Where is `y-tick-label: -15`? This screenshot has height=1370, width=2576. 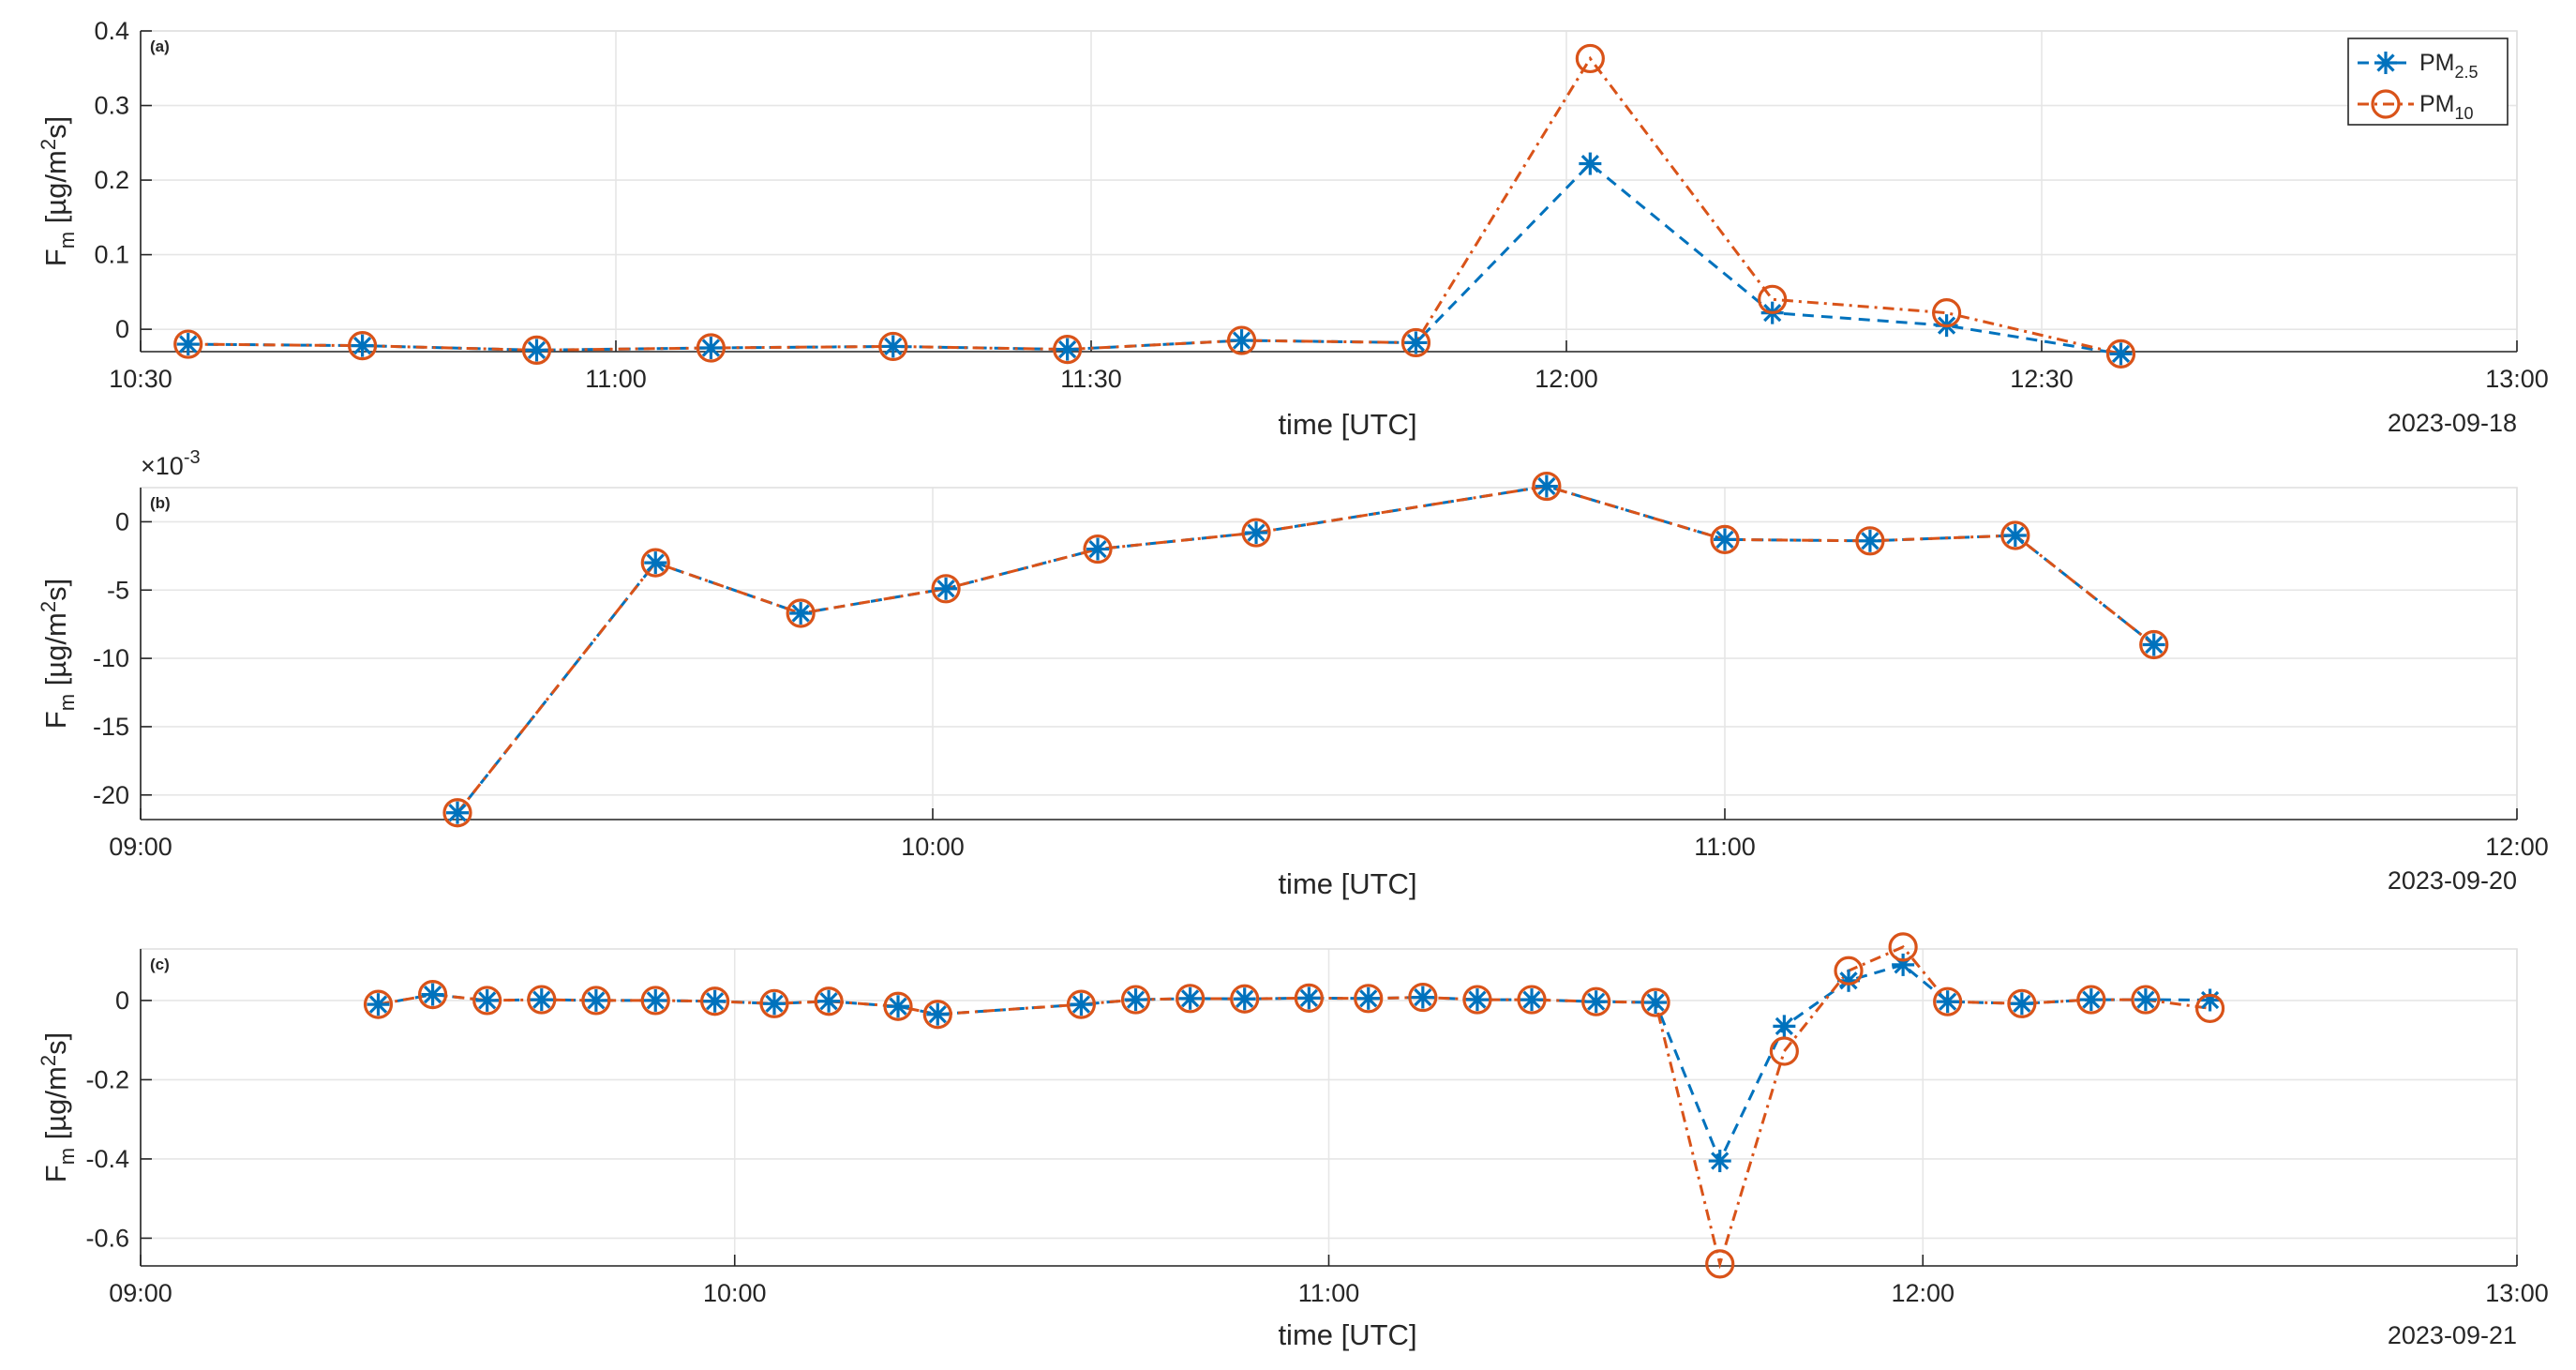 y-tick-label: -15 is located at coordinates (111, 727).